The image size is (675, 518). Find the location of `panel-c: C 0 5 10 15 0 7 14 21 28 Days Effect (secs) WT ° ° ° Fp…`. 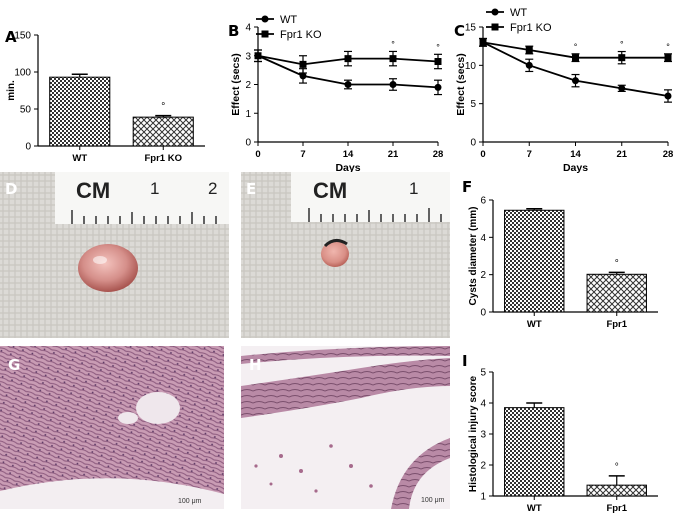

panel-c: C 0 5 10 15 0 7 14 21 28 Days Effect (secs) WT ° ° ° Fp… is located at coordinates (562, 92).